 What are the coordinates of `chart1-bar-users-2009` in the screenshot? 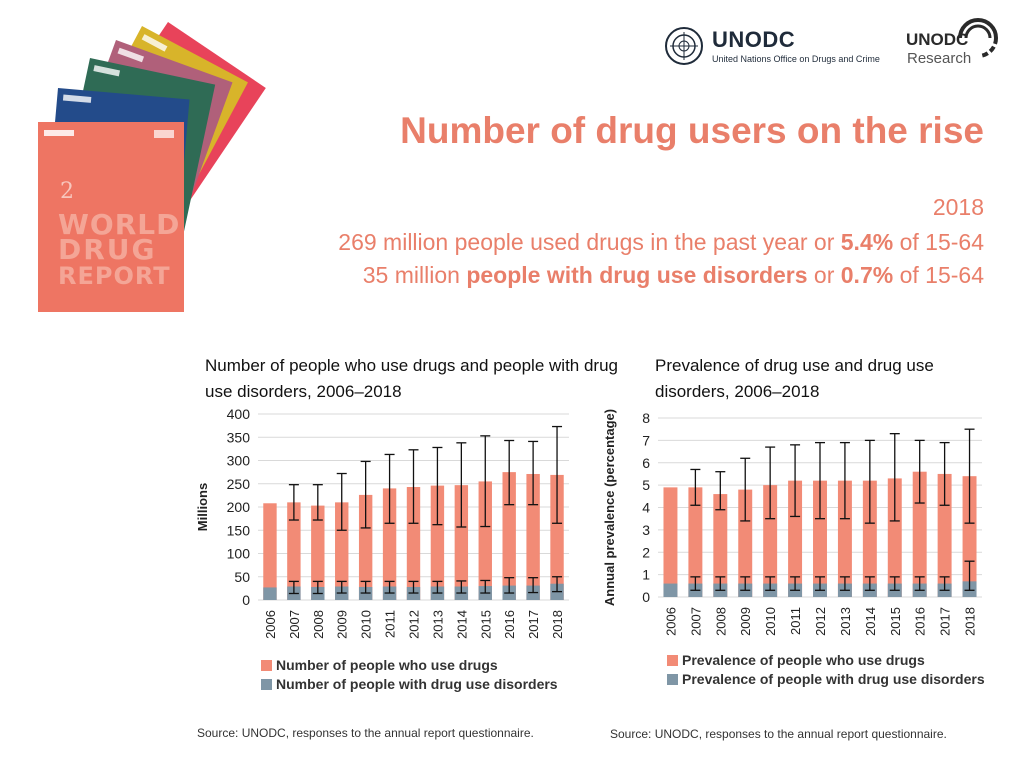 It's located at (342, 551).